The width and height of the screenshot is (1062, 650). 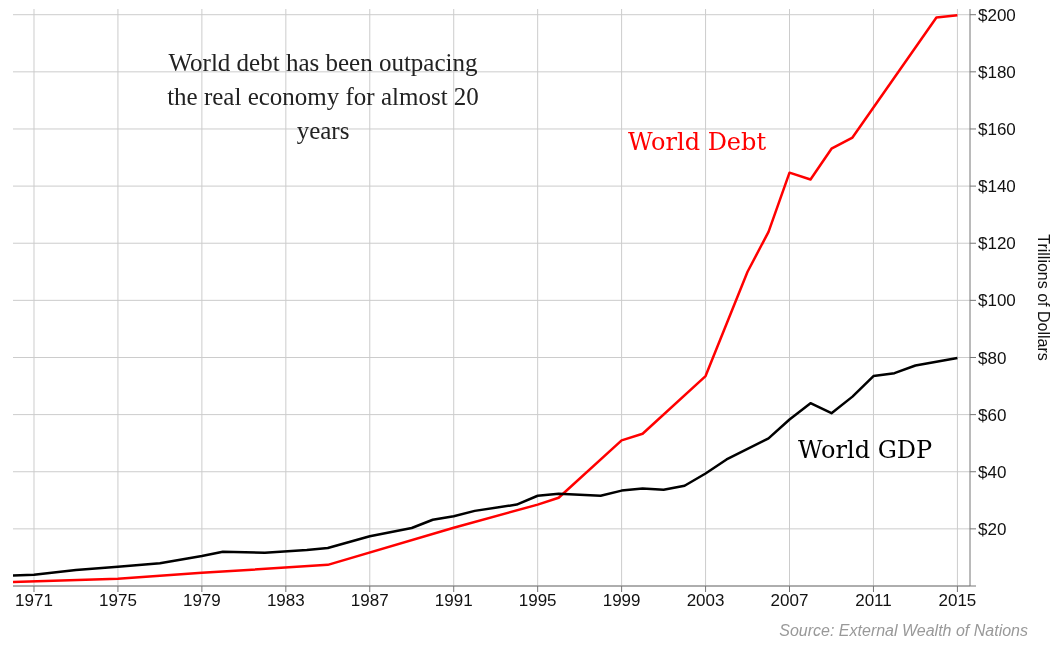 What do you see at coordinates (865, 450) in the screenshot?
I see `series-label: World GDP` at bounding box center [865, 450].